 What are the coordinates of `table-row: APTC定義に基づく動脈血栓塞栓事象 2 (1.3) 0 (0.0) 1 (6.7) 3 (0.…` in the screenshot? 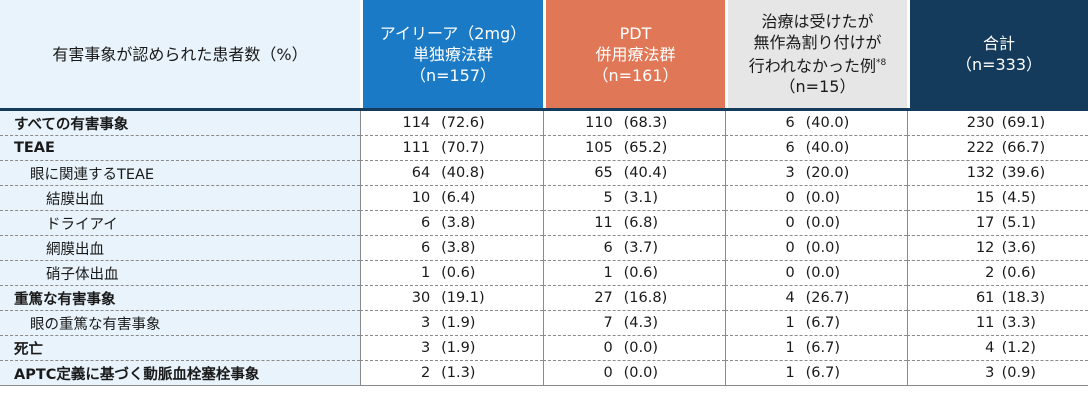 It's located at (544, 373).